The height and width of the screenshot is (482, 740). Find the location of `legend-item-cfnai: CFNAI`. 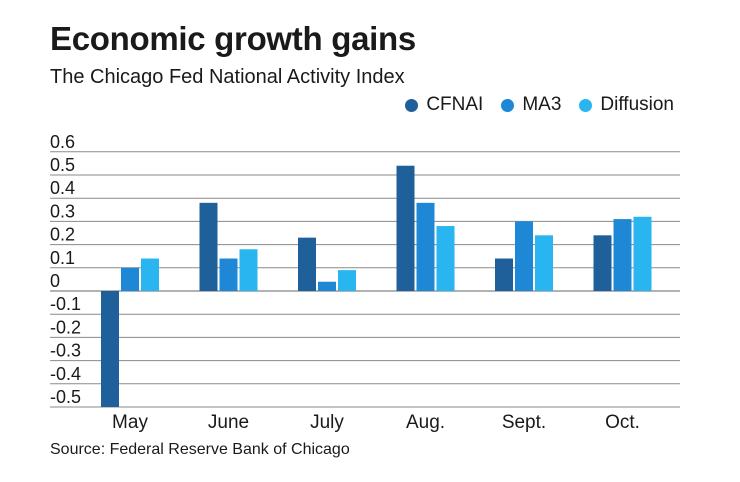

legend-item-cfnai: CFNAI is located at coordinates (444, 105).